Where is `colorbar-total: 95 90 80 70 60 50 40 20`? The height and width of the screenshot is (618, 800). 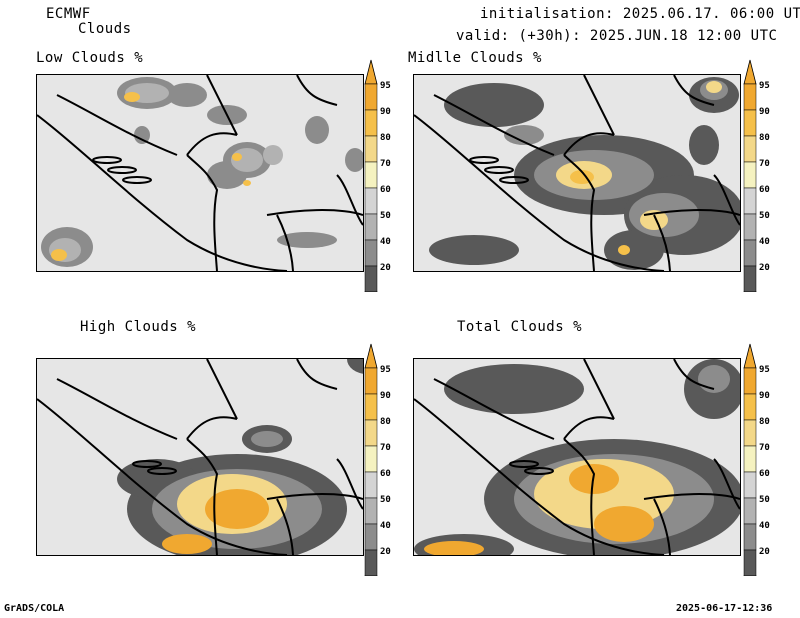
colorbar-total: 95 90 80 70 60 50 40 20 is located at coordinates (759, 459).